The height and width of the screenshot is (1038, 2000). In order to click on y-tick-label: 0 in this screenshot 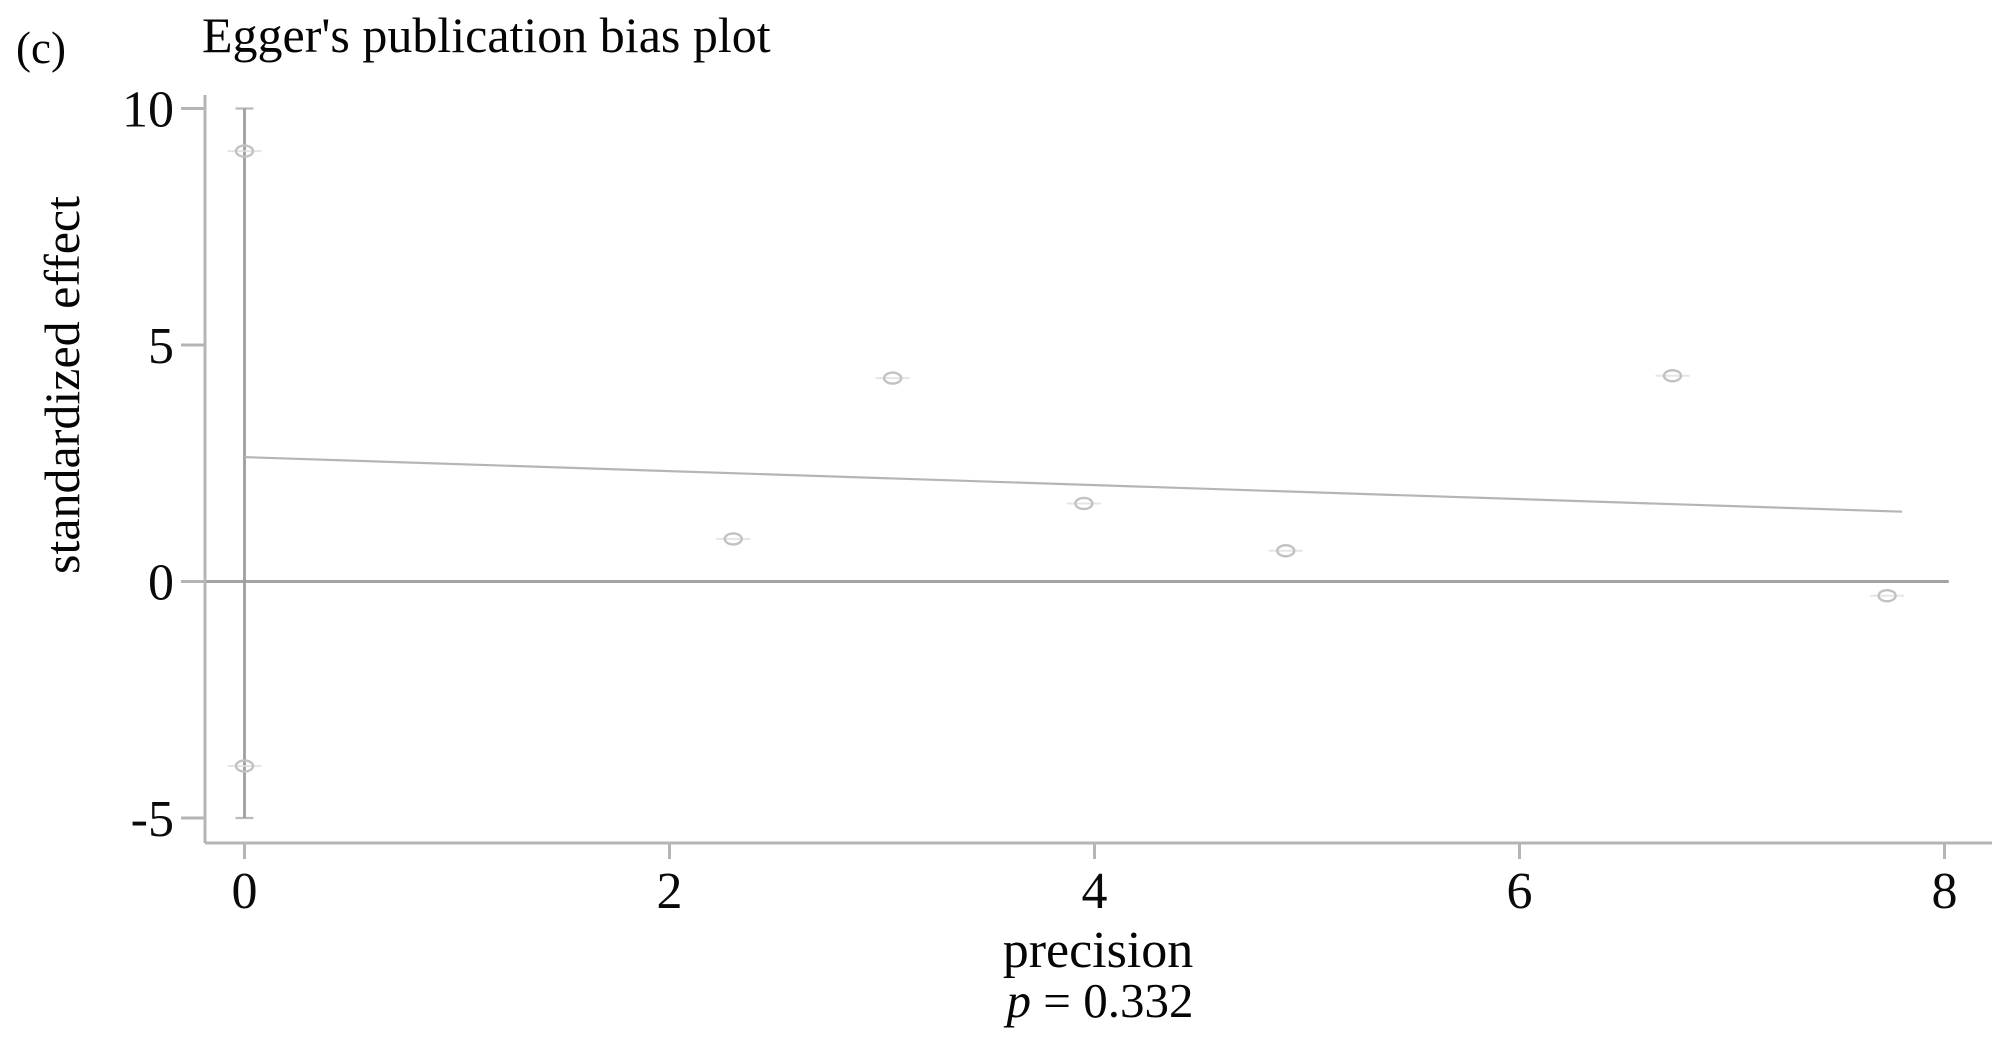, I will do `click(161, 583)`.